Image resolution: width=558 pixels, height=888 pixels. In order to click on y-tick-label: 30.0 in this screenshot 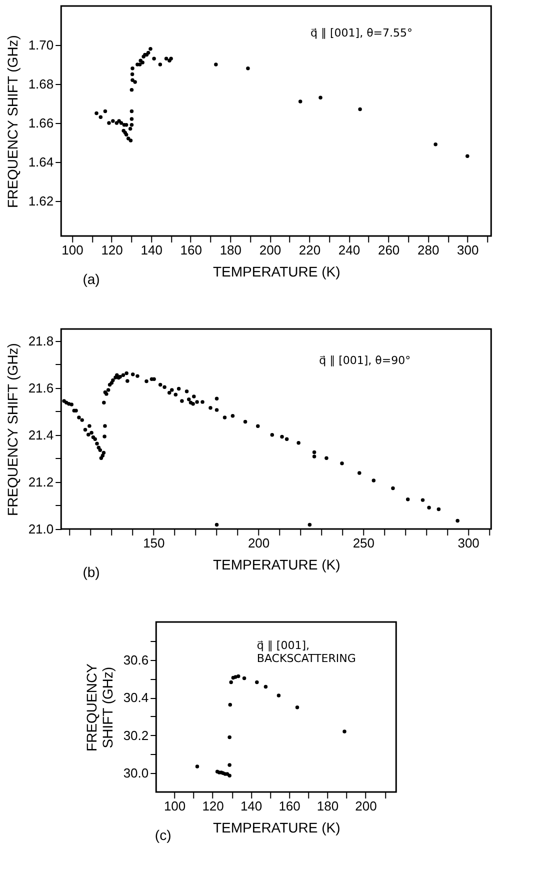, I will do `click(136, 773)`.